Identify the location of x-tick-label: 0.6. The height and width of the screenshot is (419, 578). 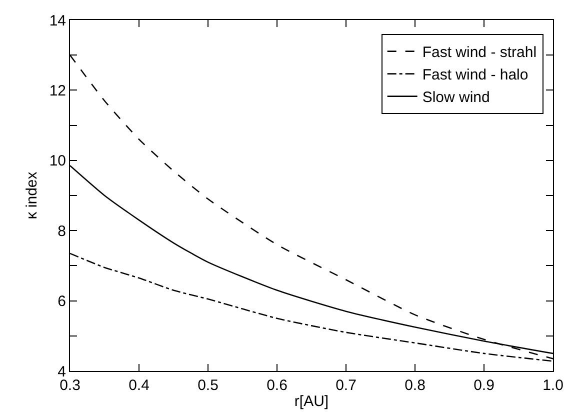
(277, 385).